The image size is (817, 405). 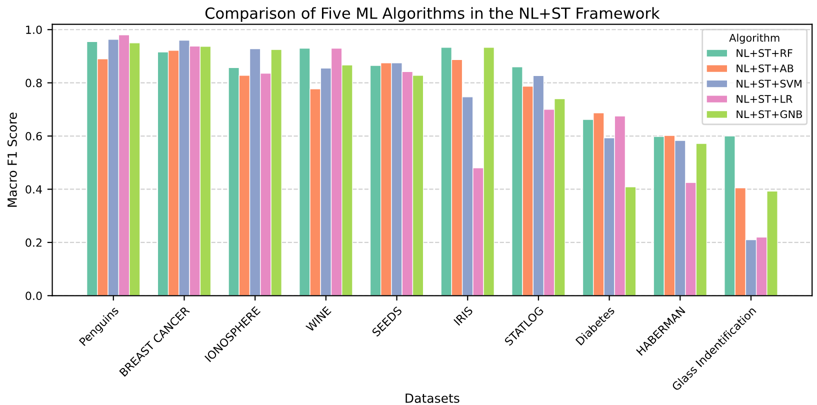 What do you see at coordinates (764, 99) in the screenshot?
I see `legend-label: NL+ST+LR` at bounding box center [764, 99].